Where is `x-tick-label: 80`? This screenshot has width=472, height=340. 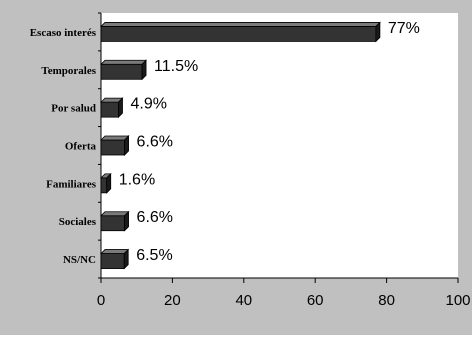 x-tick-label: 80 is located at coordinates (386, 300).